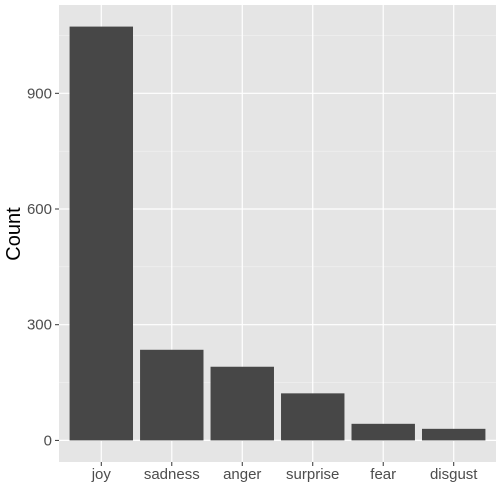 This screenshot has width=504, height=504. Describe the element at coordinates (454, 474) in the screenshot. I see `x-tick-label-disgust: disgust` at that location.